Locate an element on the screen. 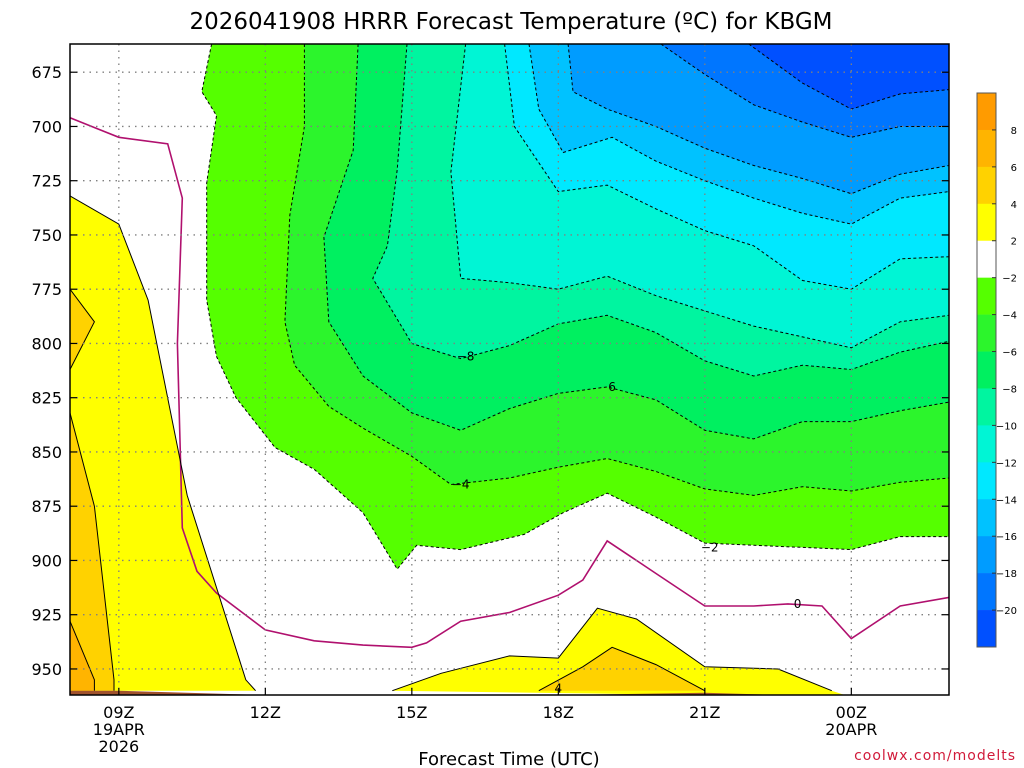  colorbar-label: −8 is located at coordinates (1009, 389).